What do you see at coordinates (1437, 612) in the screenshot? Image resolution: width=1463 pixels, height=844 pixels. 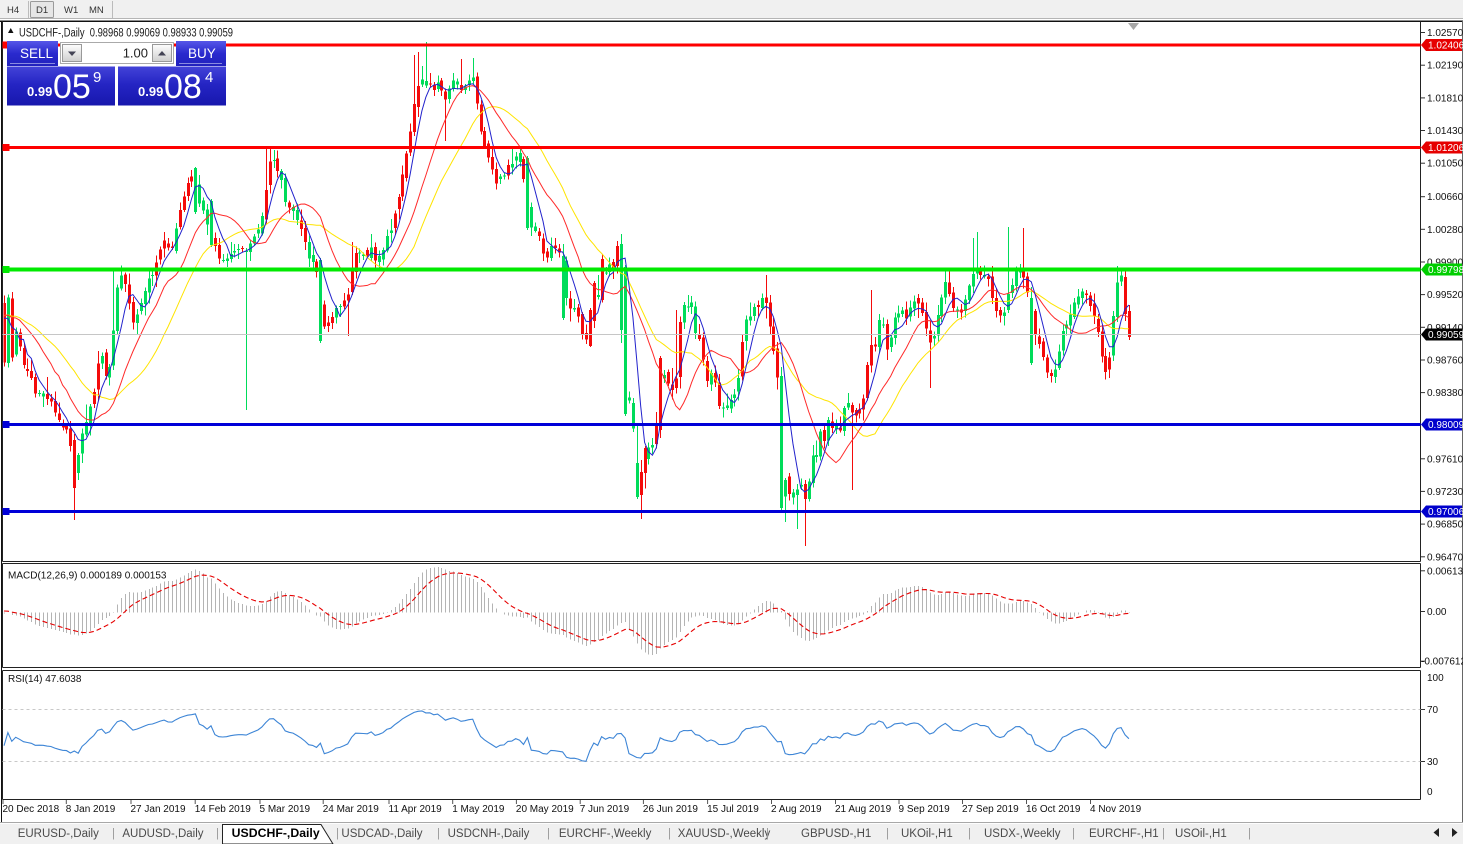 I see `svg-text: 0.00` at bounding box center [1437, 612].